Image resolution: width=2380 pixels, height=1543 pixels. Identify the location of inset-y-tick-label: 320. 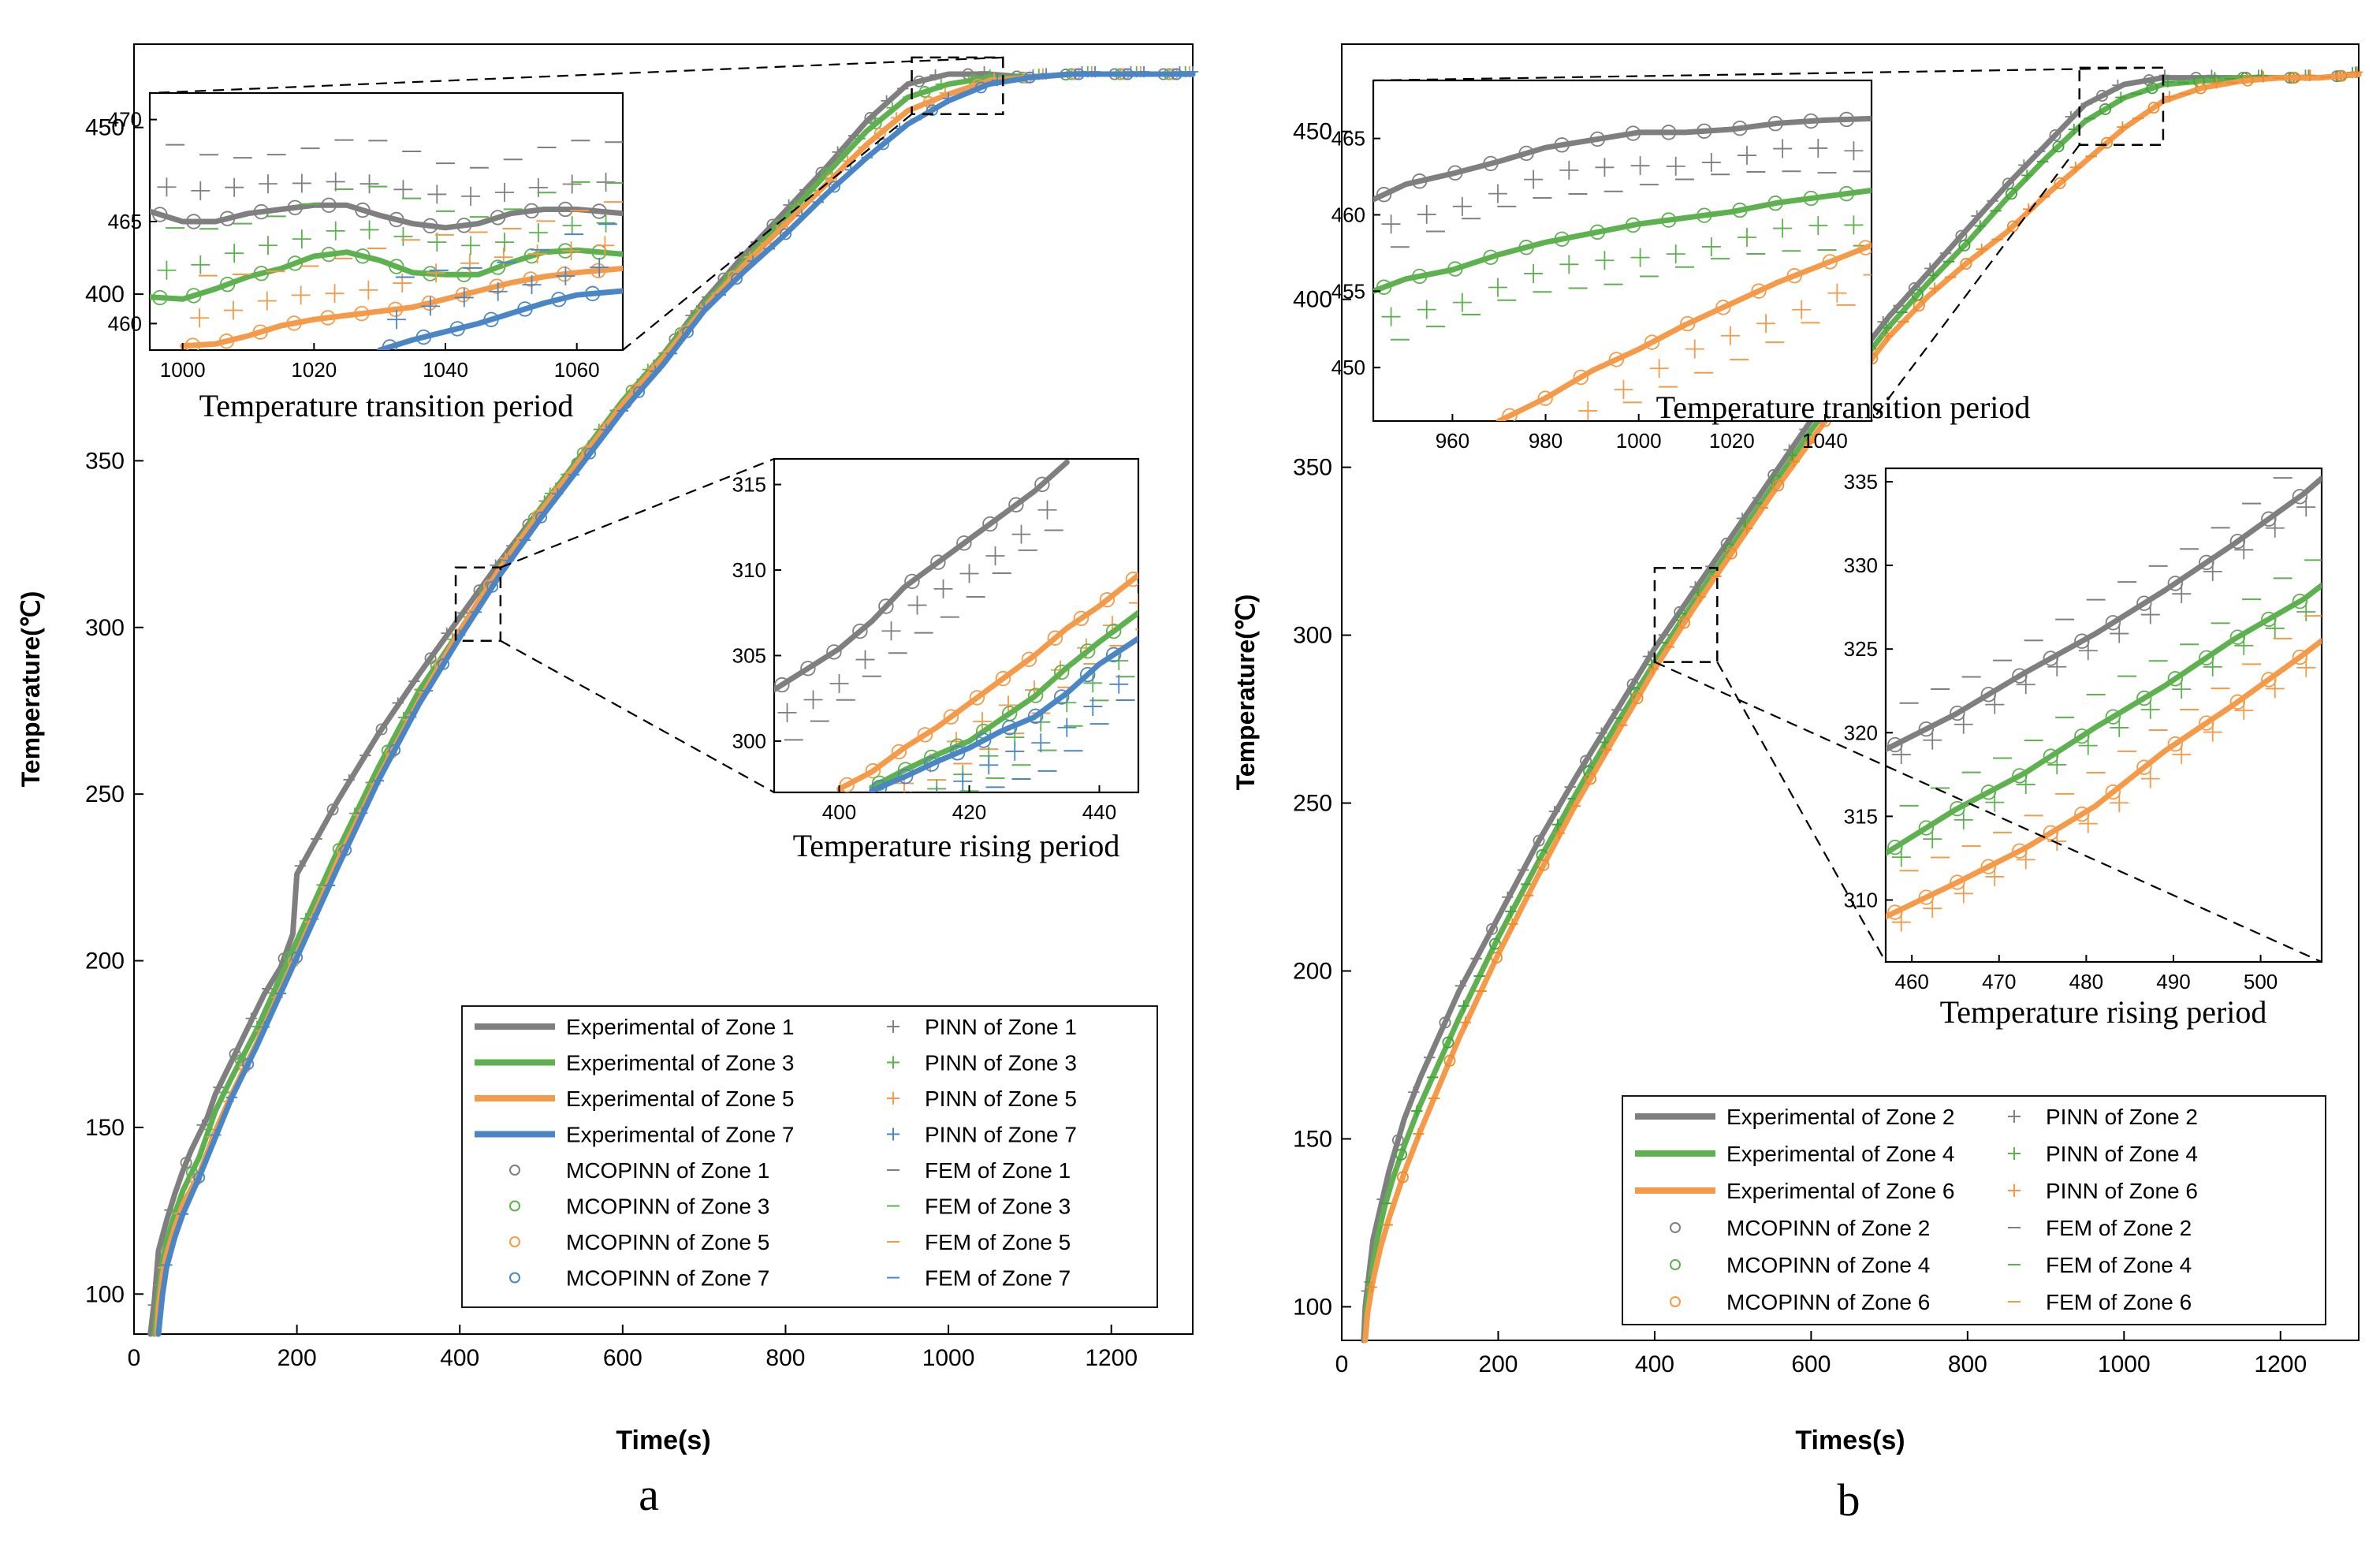
(1861, 732).